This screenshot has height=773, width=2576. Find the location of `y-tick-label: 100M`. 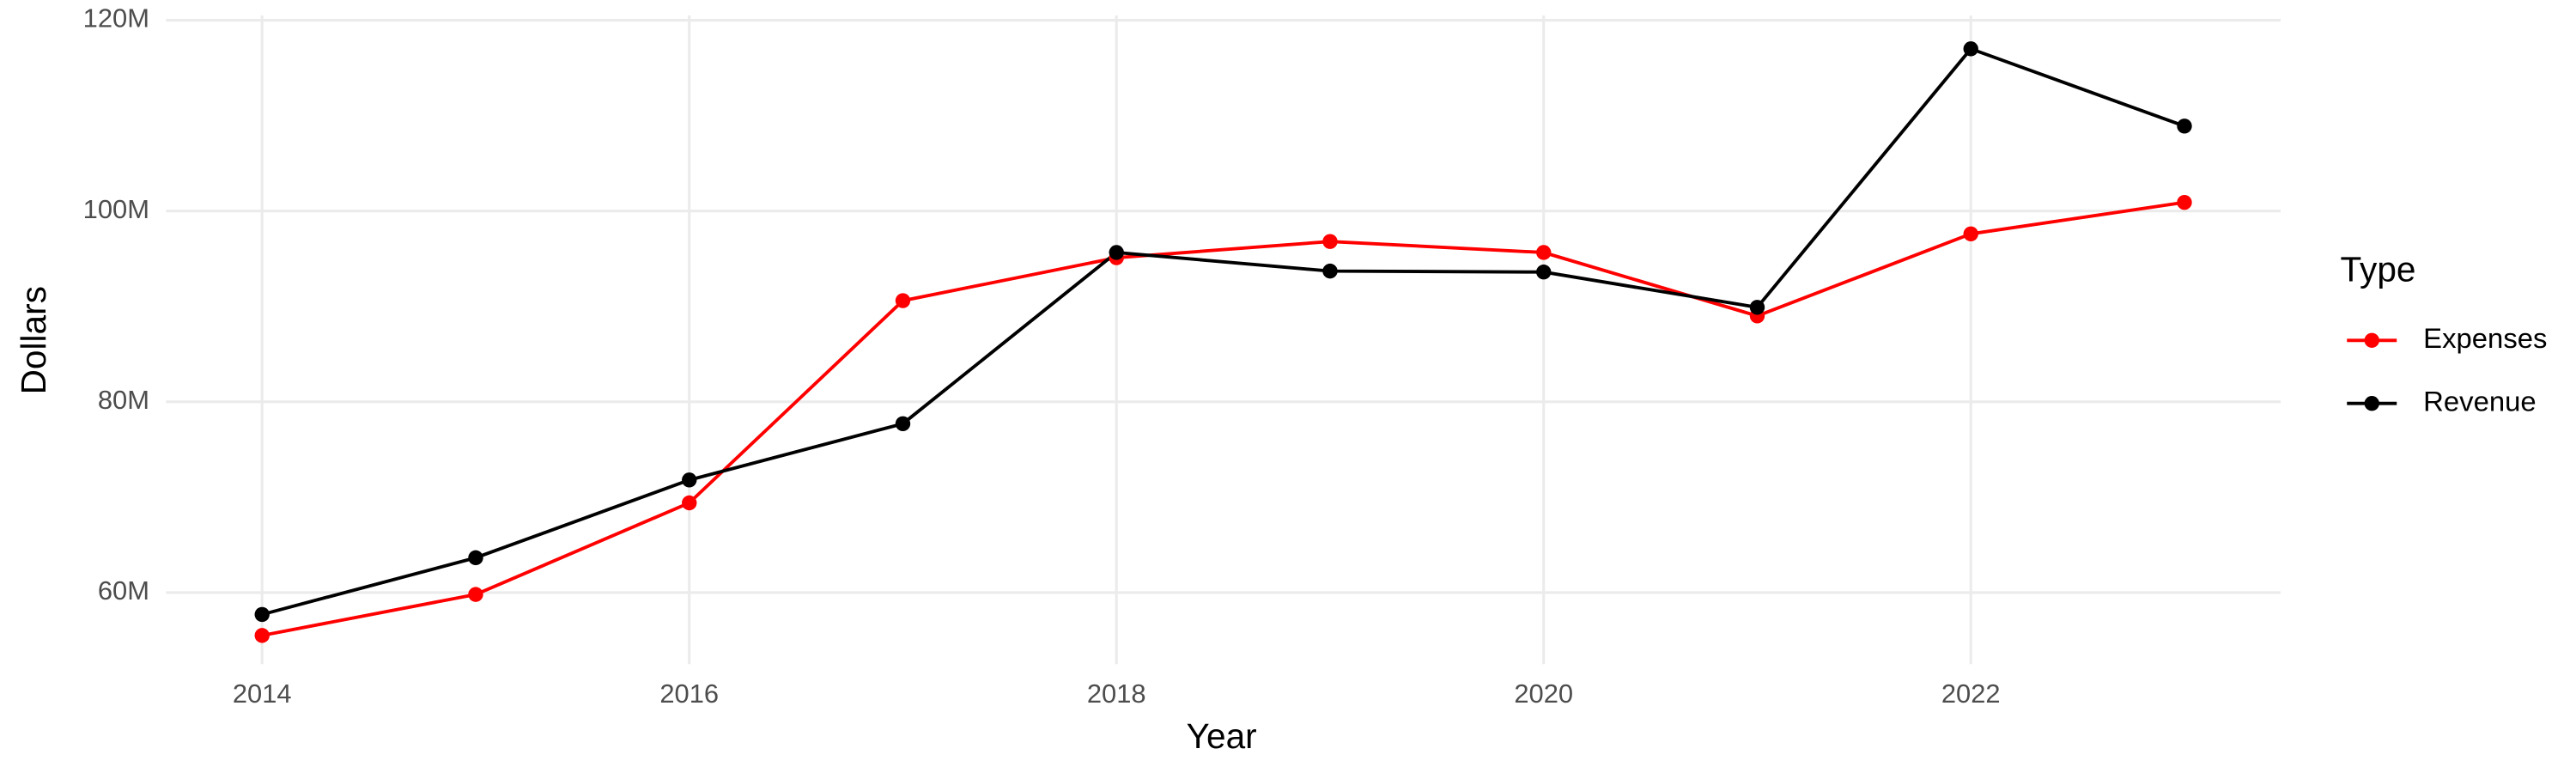

y-tick-label: 100M is located at coordinates (116, 209).